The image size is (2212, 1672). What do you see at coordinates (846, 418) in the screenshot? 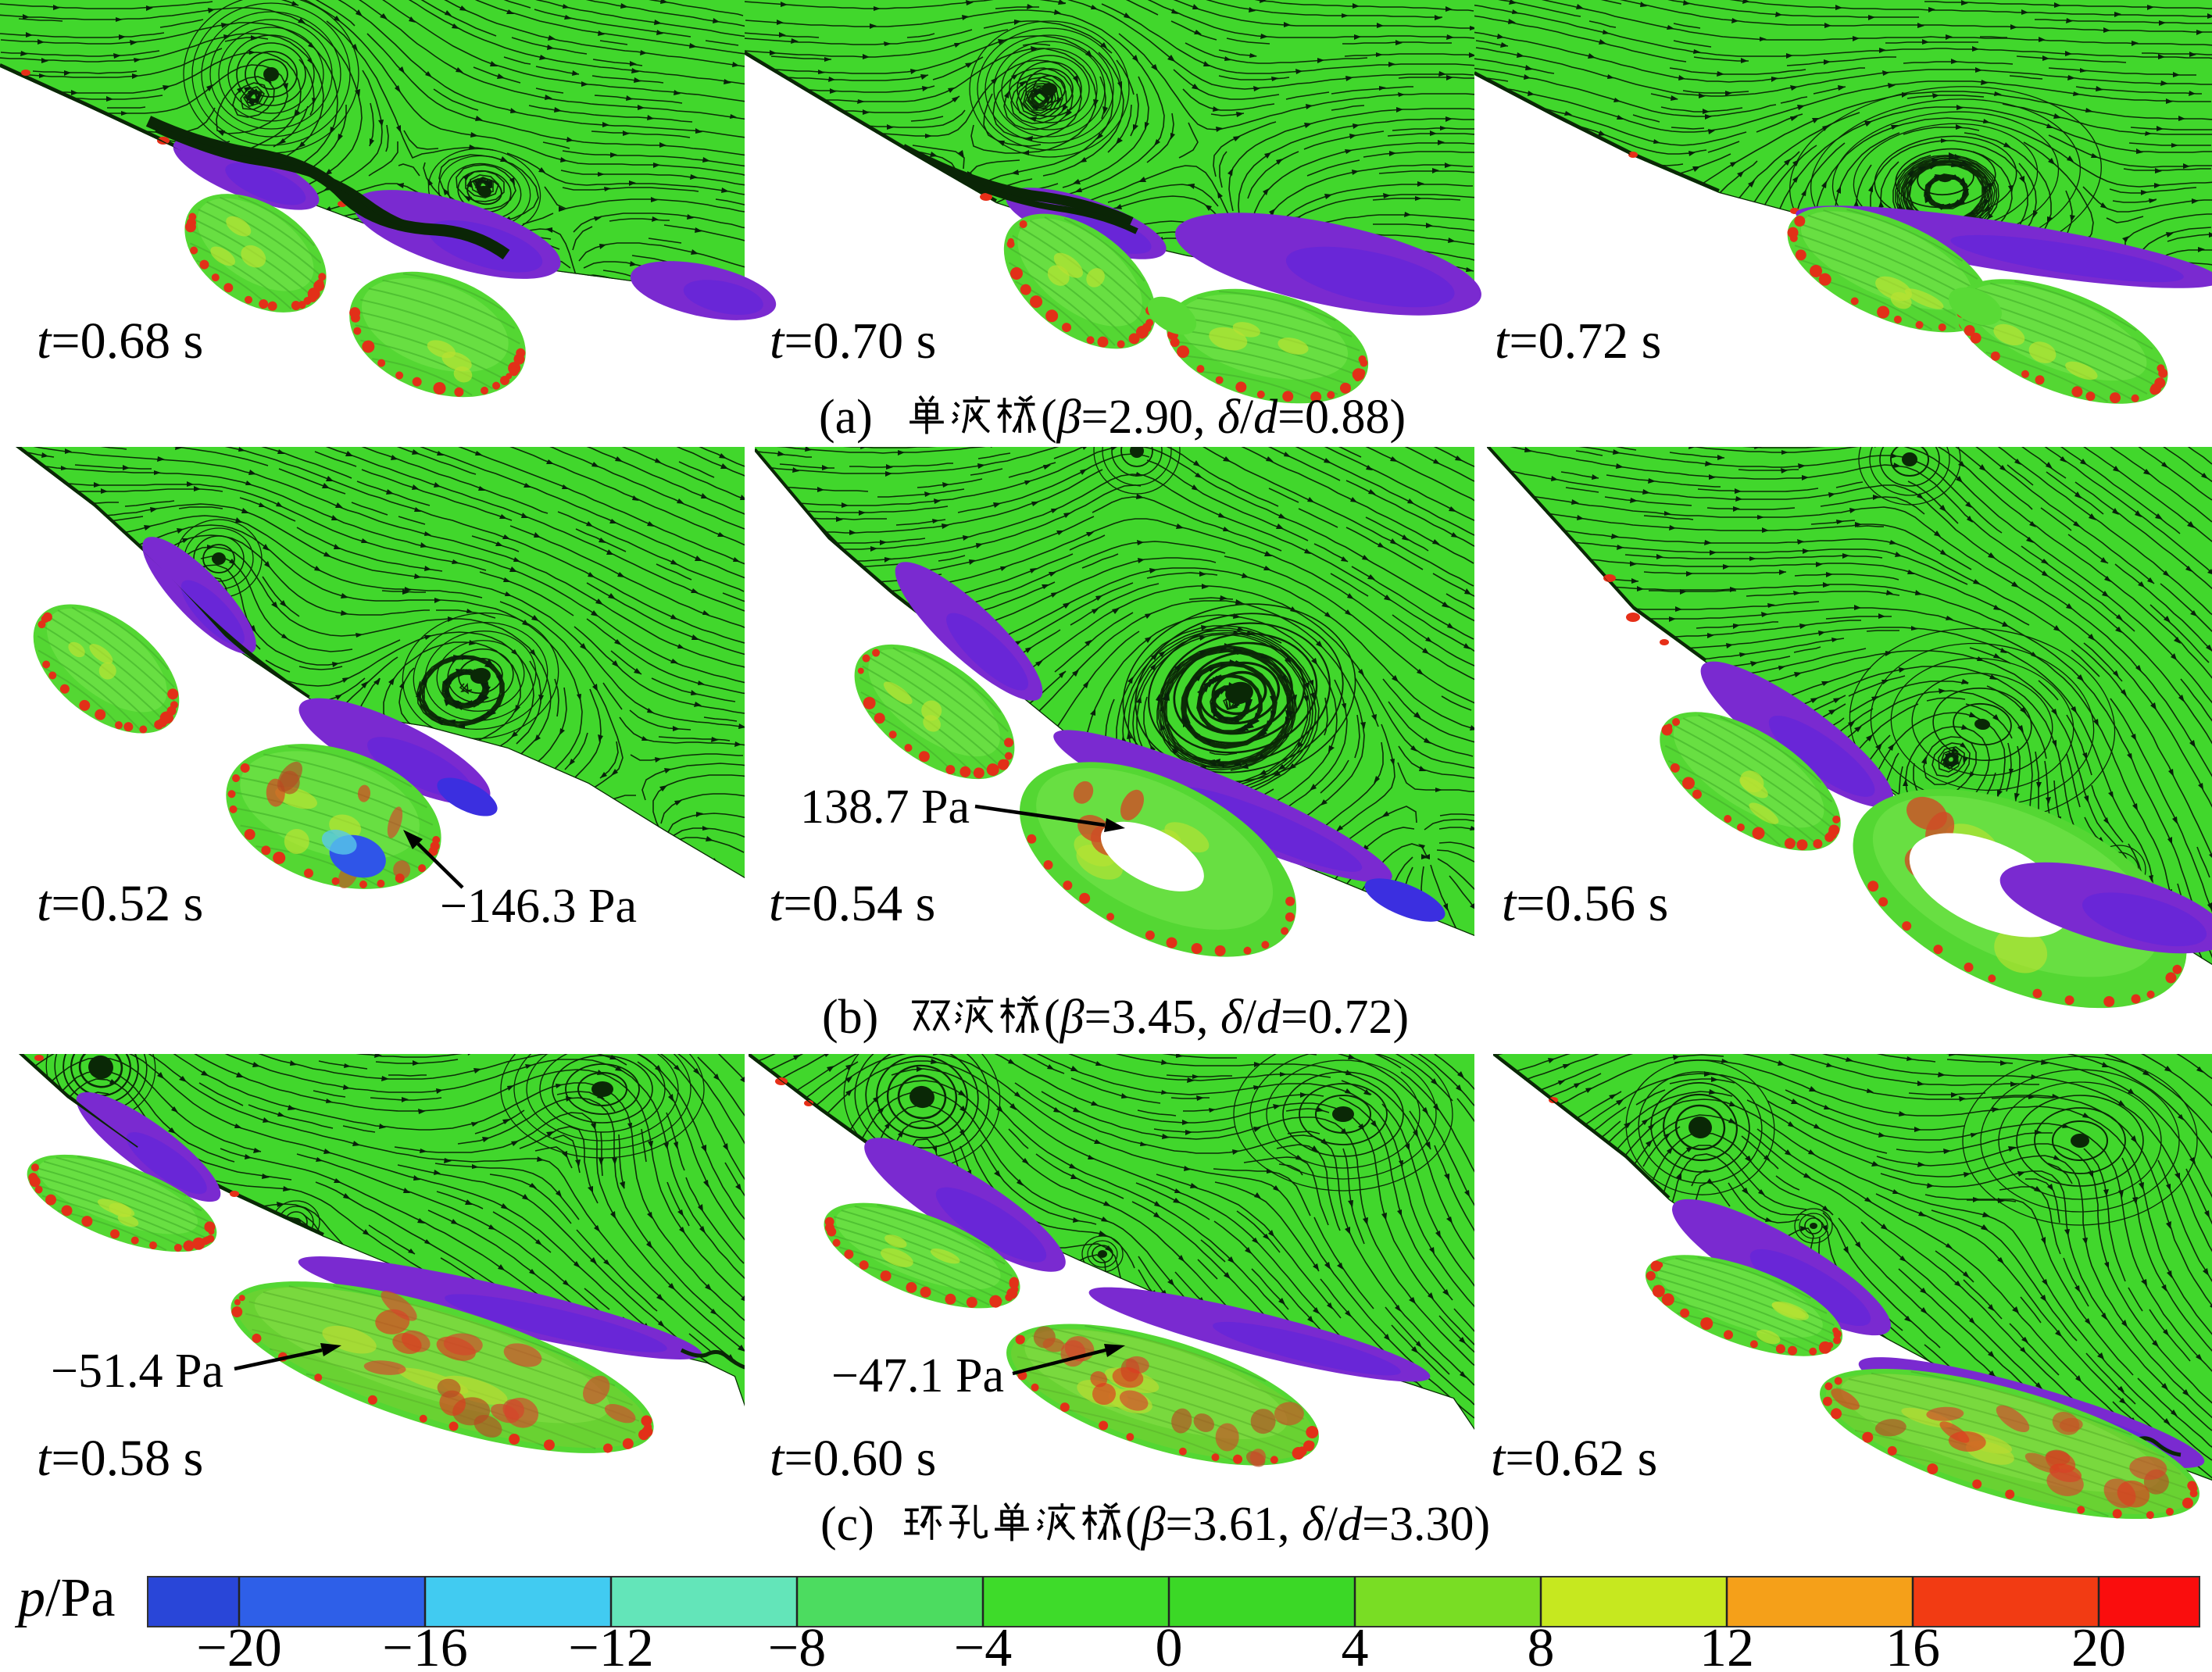
I see `svg-text: (a)` at bounding box center [846, 418].